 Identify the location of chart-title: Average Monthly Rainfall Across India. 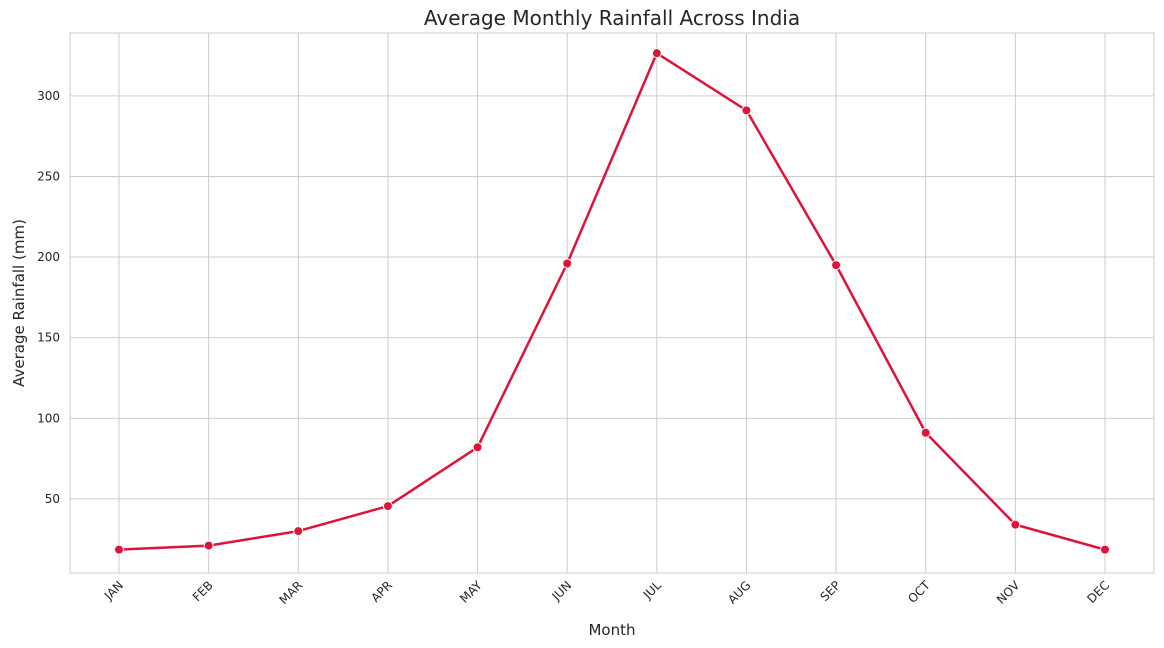
(612, 18).